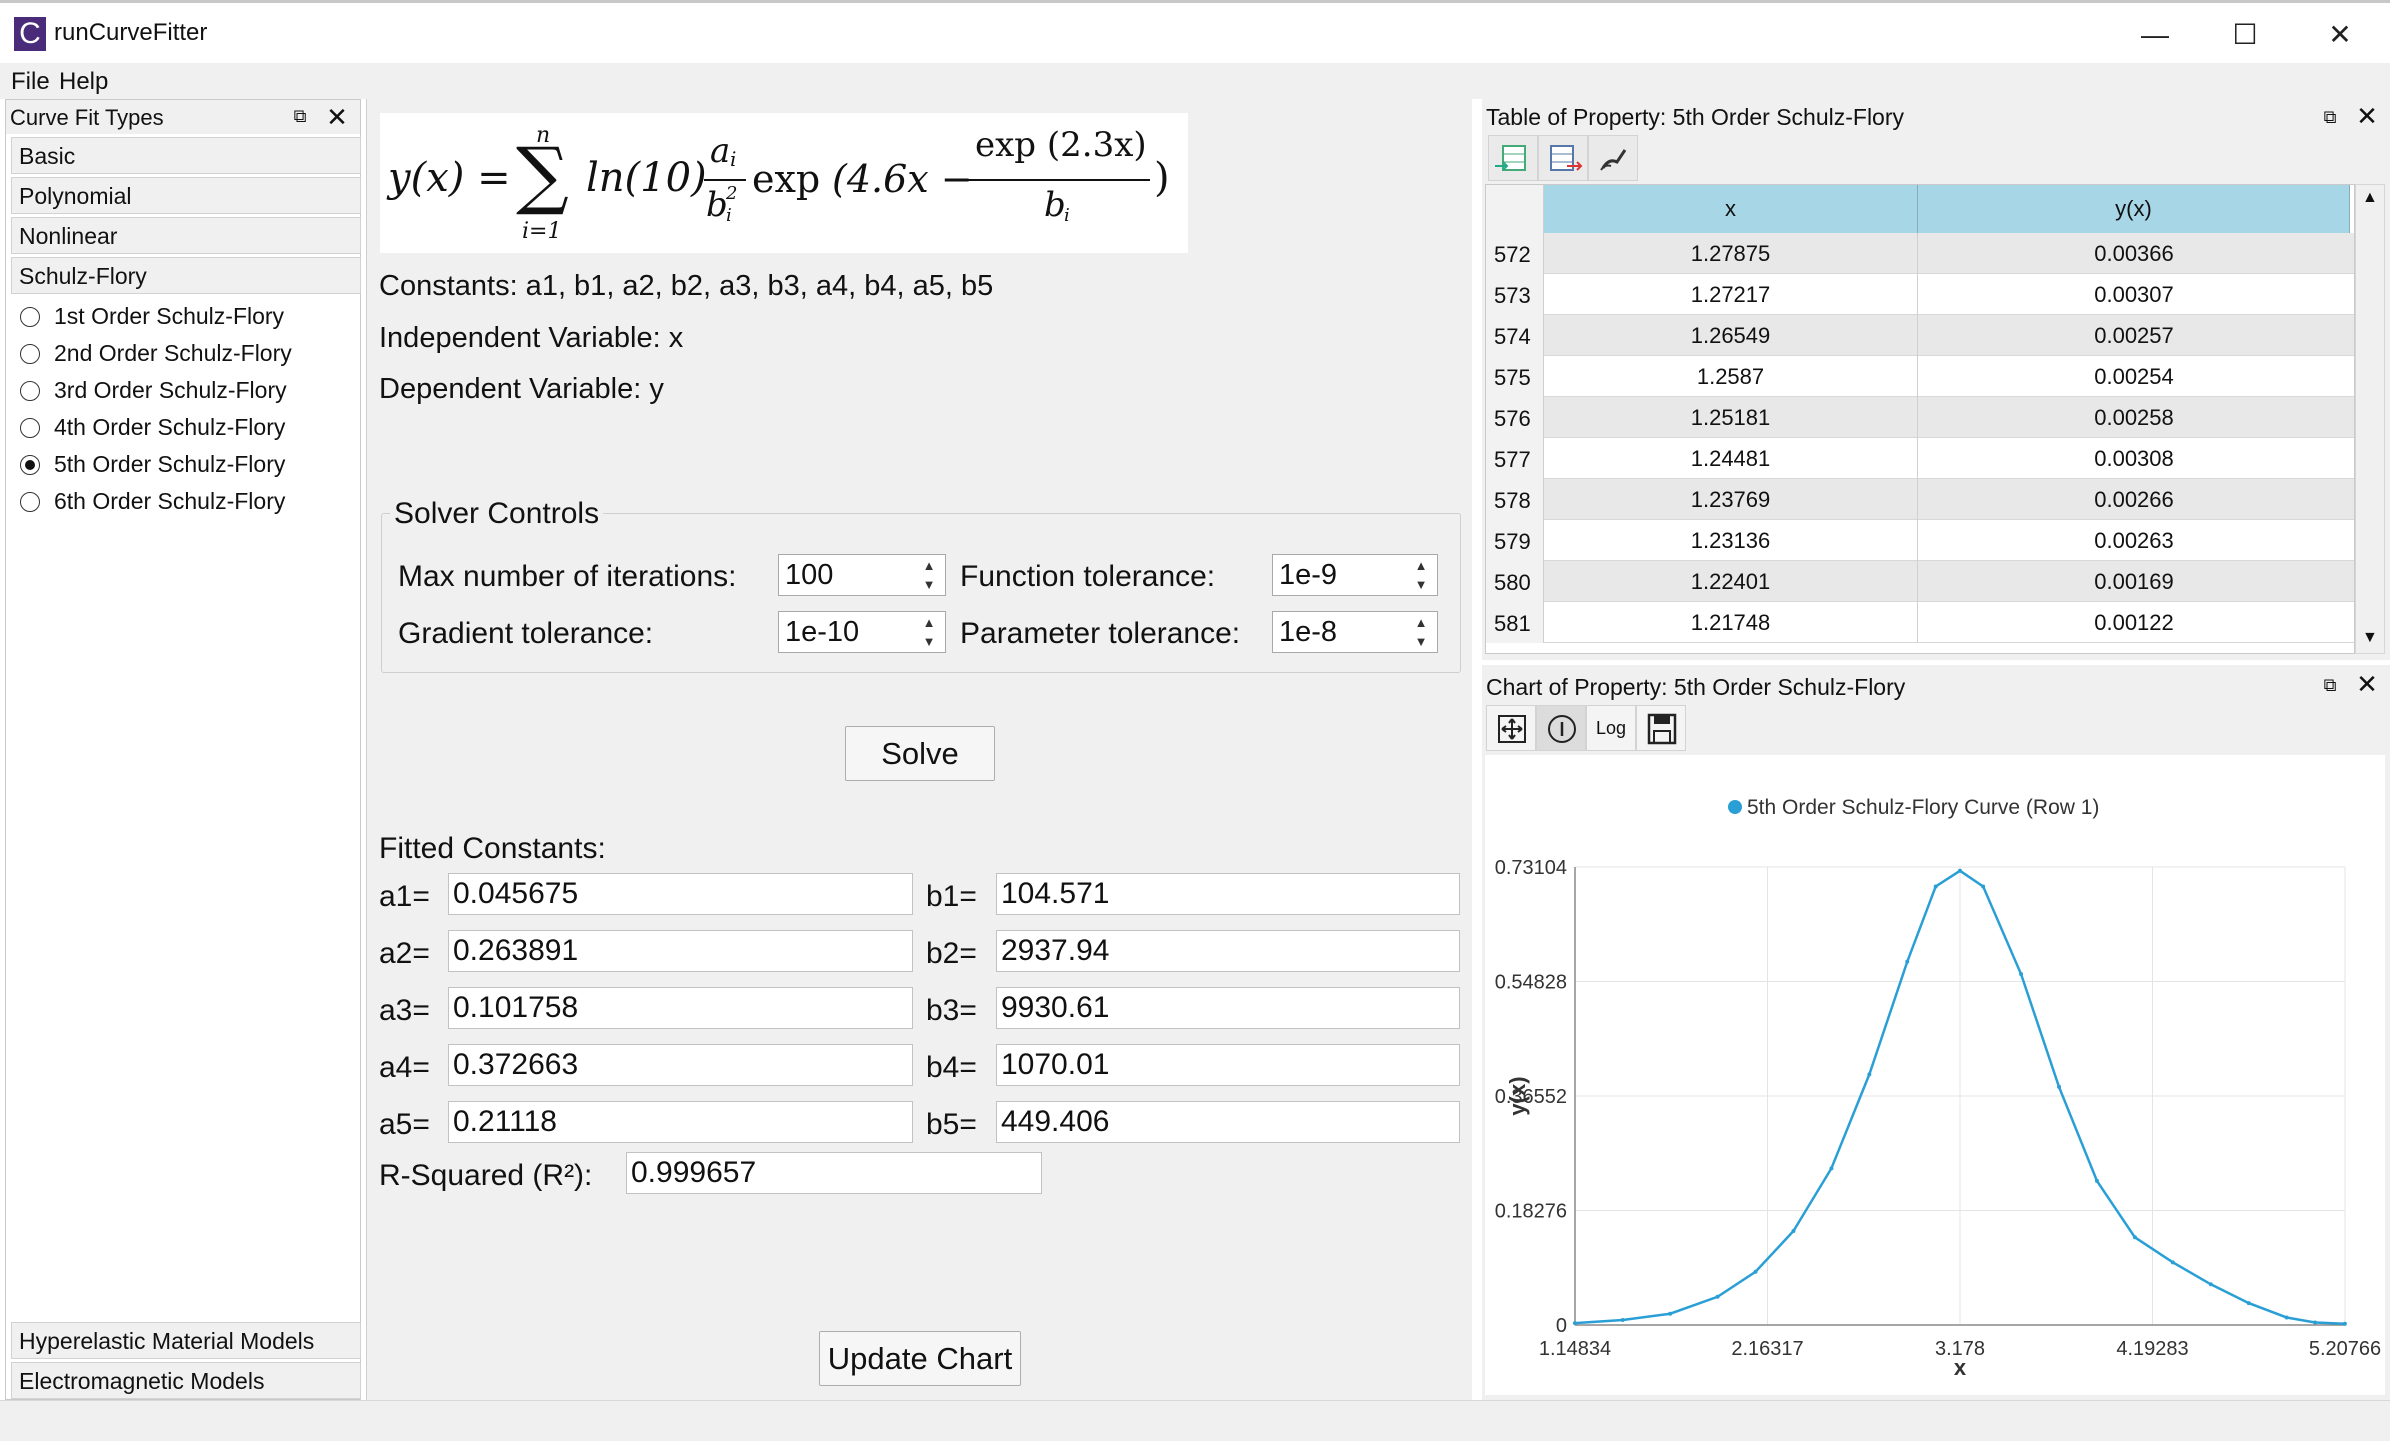 The image size is (2390, 1441). Describe the element at coordinates (1920, 499) in the screenshot. I see `table-row: 578 1.23769 0.00266` at that location.